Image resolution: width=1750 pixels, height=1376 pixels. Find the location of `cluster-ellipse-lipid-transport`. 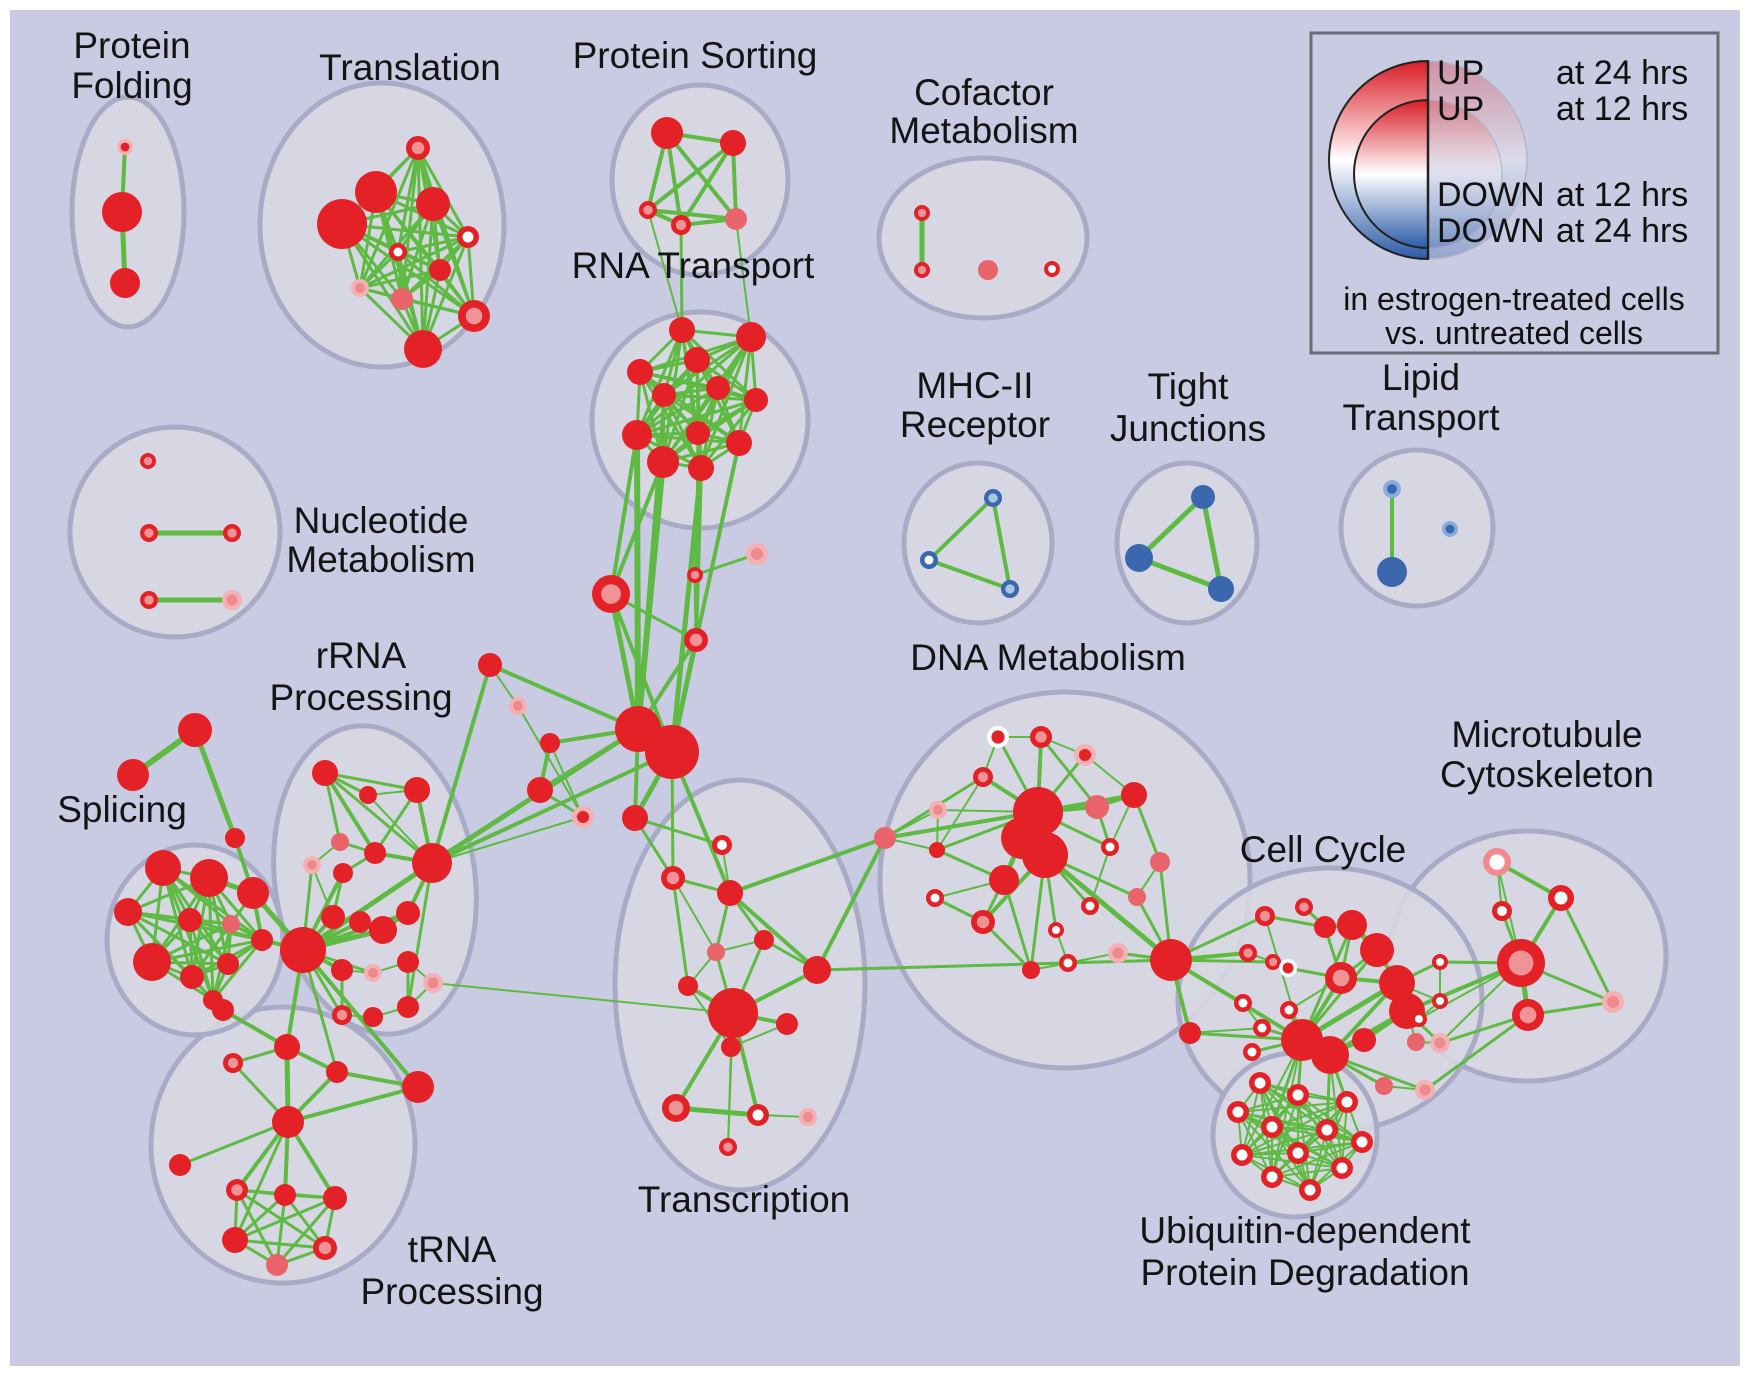

cluster-ellipse-lipid-transport is located at coordinates (1417, 528).